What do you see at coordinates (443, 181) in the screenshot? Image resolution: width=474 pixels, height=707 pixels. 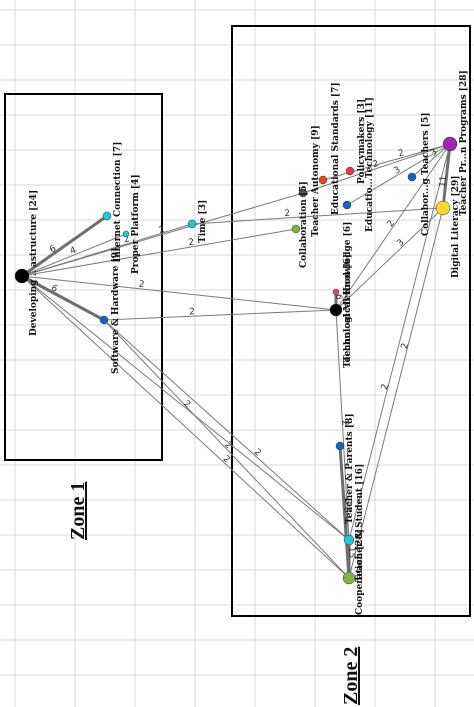 I see `edge-weight-label: 11` at bounding box center [443, 181].